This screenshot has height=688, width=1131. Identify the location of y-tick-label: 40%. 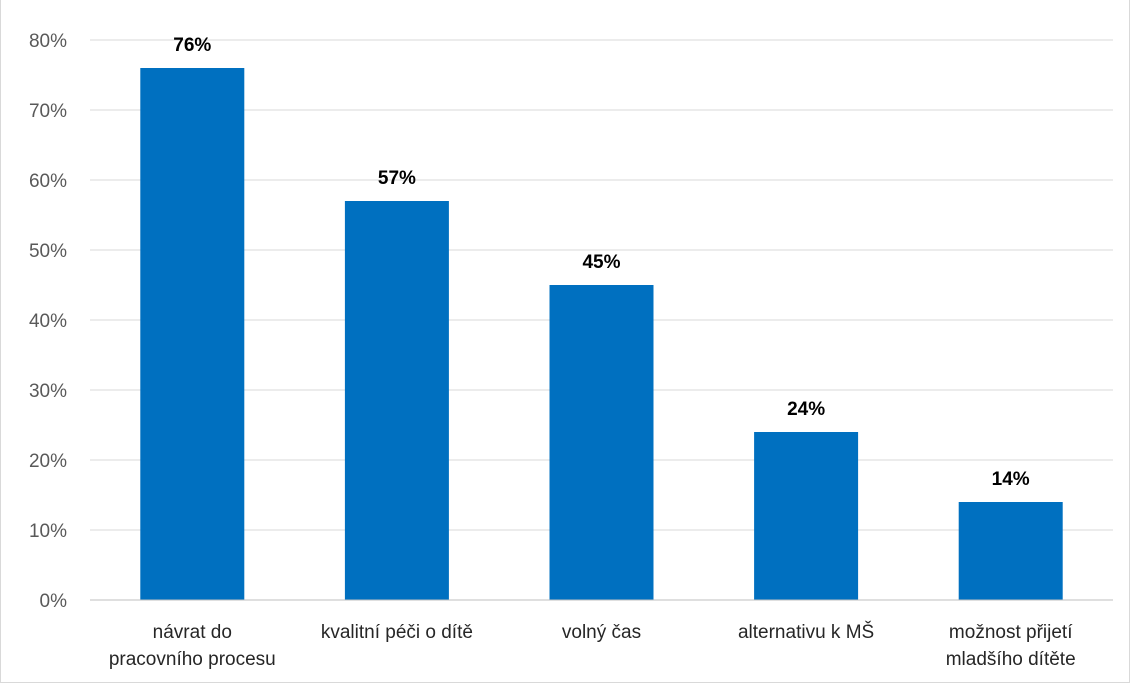
(48, 321).